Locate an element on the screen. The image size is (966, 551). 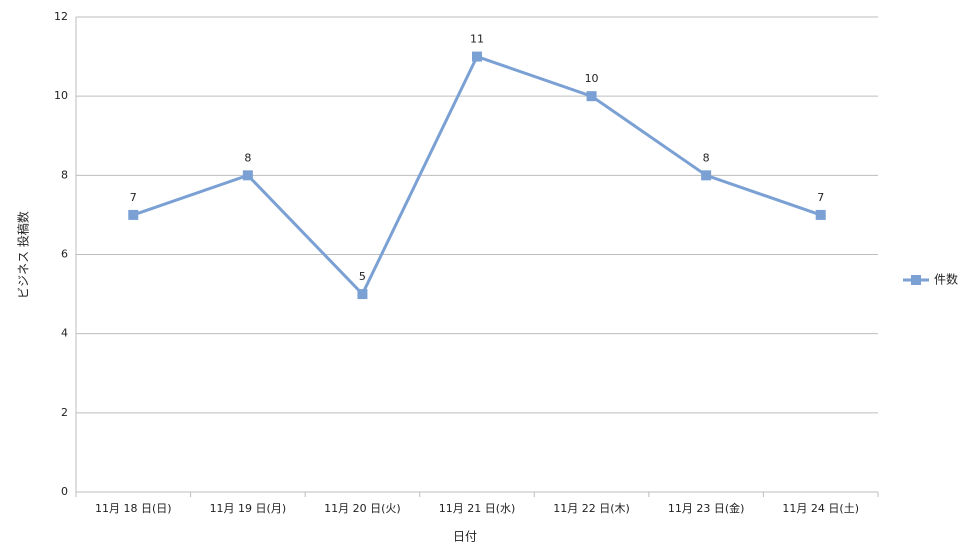
y-tick-label: 0 is located at coordinates (64, 491).